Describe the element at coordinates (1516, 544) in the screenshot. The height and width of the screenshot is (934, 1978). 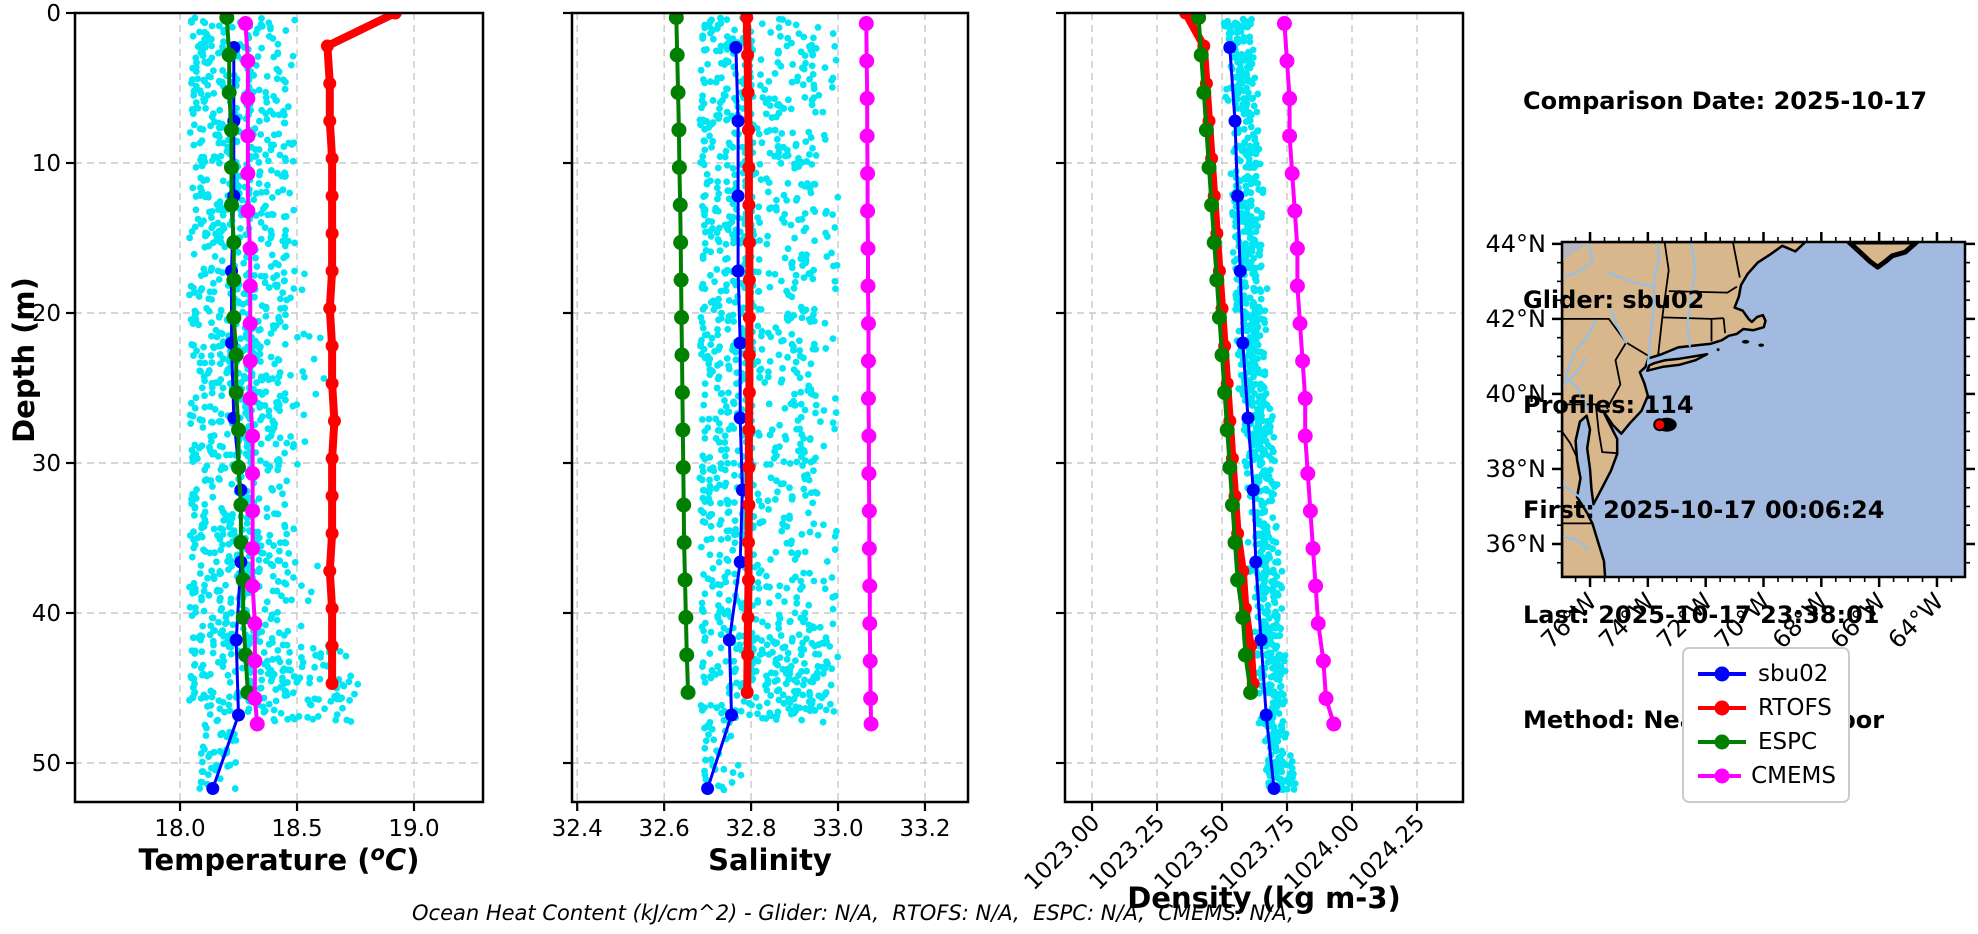
I see `svg-text: 36°N` at that location.